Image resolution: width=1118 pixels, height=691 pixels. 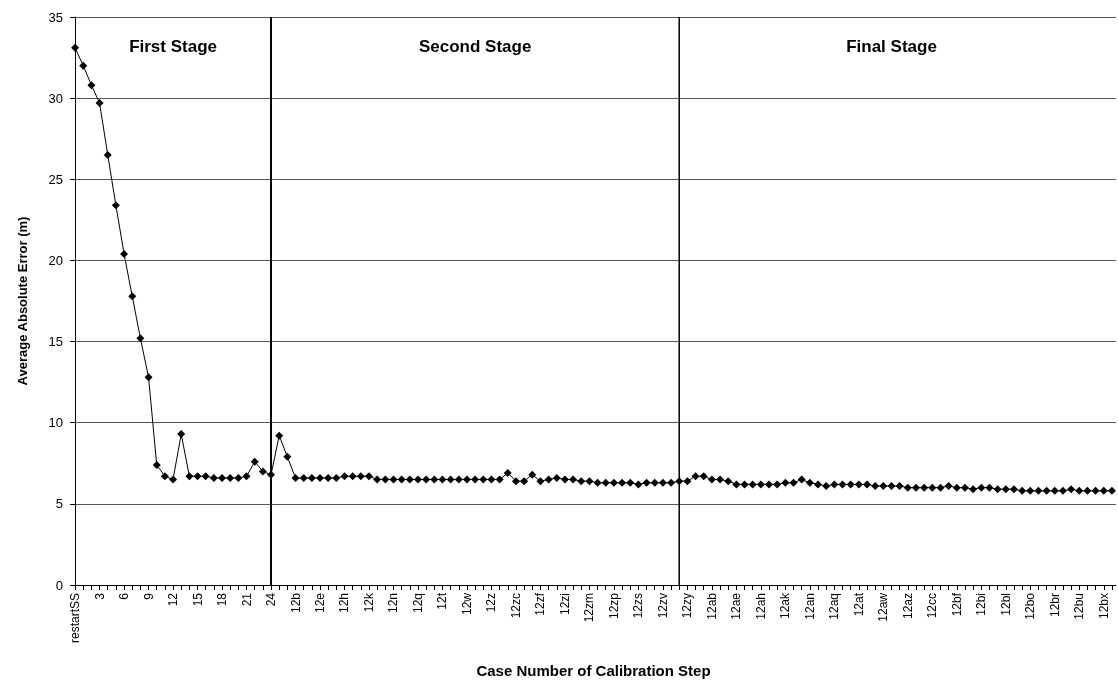 What do you see at coordinates (981, 604) in the screenshot?
I see `x-tick-label: 12bi` at bounding box center [981, 604].